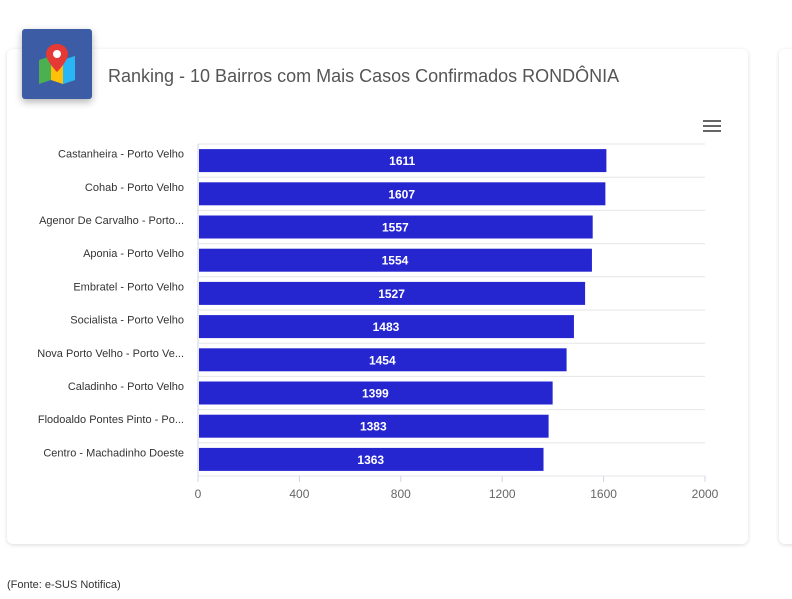 The height and width of the screenshot is (599, 792). I want to click on data-label: 1383, so click(373, 427).